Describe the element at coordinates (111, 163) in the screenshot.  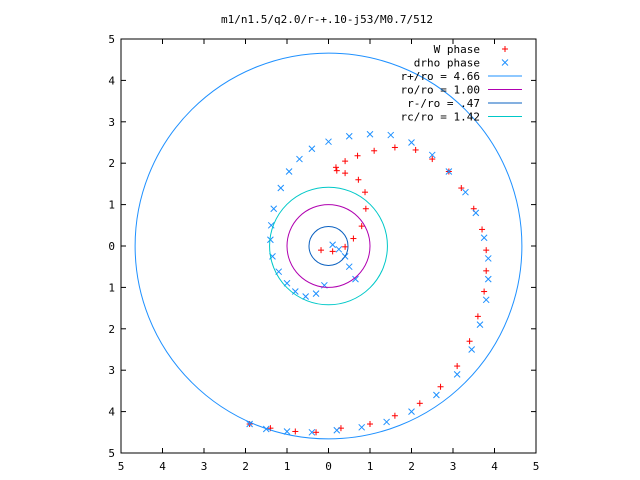
I see `y-tick-label: 2` at that location.